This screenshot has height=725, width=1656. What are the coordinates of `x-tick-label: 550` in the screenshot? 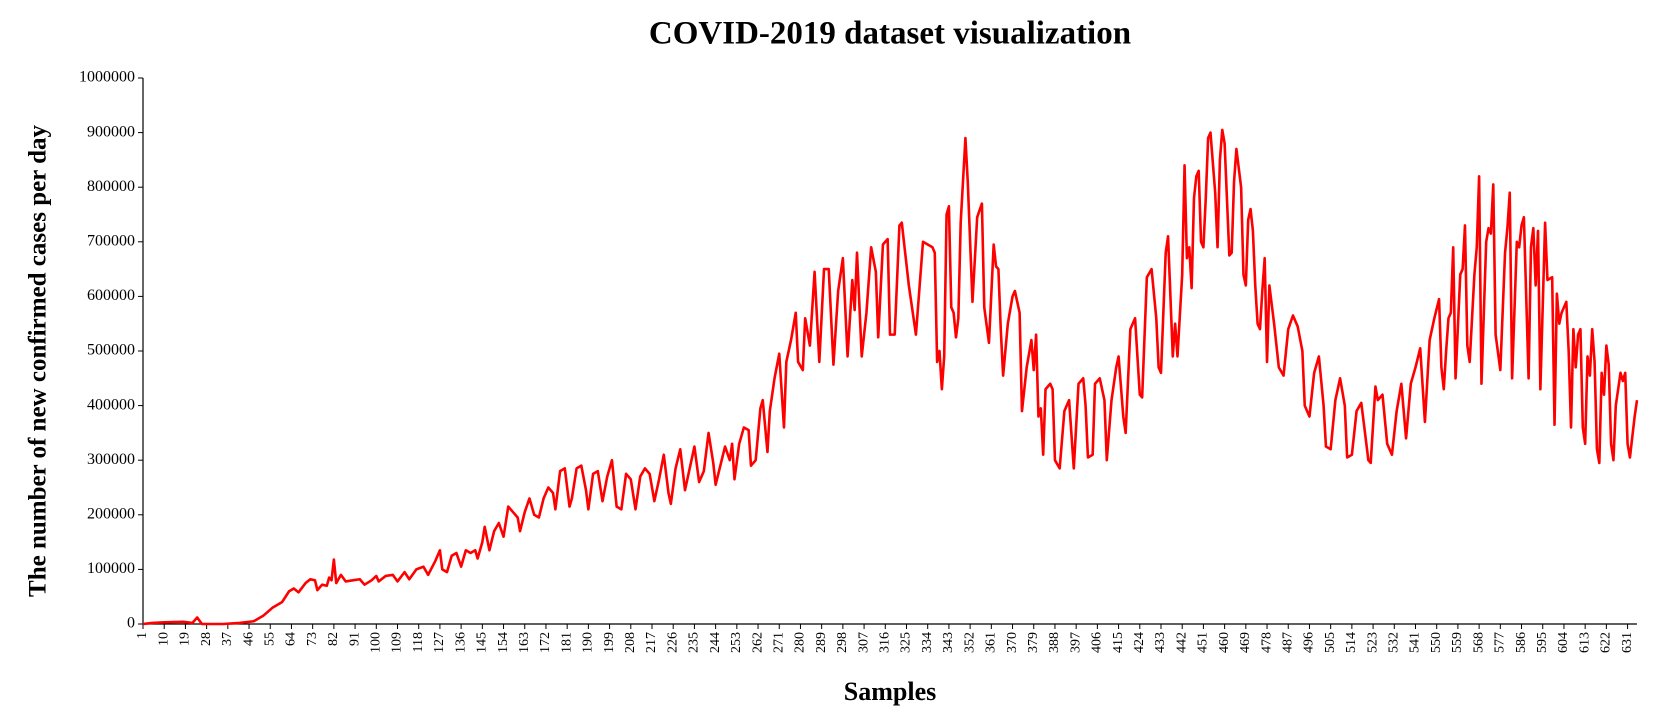 It's located at (1436, 642).